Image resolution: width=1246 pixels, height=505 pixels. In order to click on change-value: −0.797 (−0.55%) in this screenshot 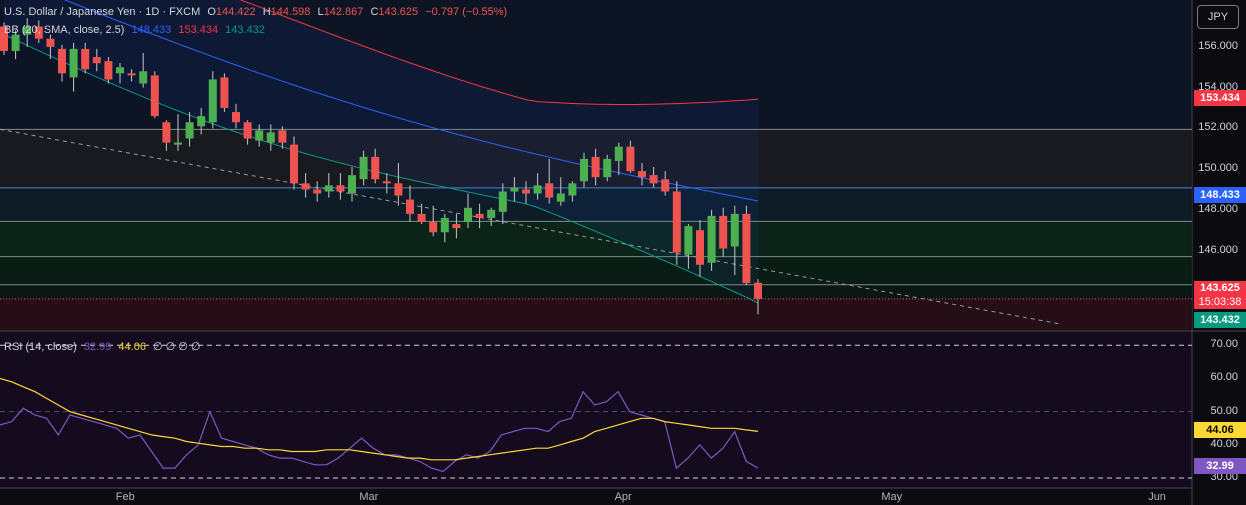, I will do `click(466, 12)`.